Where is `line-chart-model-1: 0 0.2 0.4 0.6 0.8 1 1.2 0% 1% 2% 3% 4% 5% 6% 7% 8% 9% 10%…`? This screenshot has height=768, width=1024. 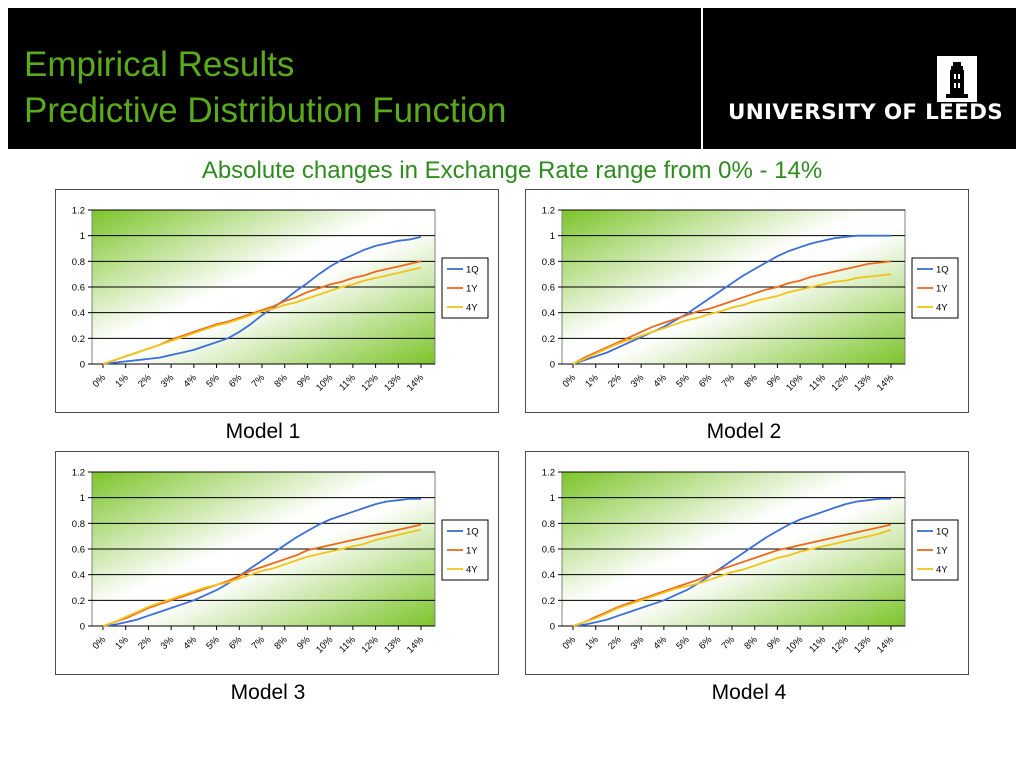
line-chart-model-1: 0 0.2 0.4 0.6 0.8 1 1.2 0% 1% 2% 3% 4% 5% 6% 7% 8% 9% 10%… is located at coordinates (280, 300).